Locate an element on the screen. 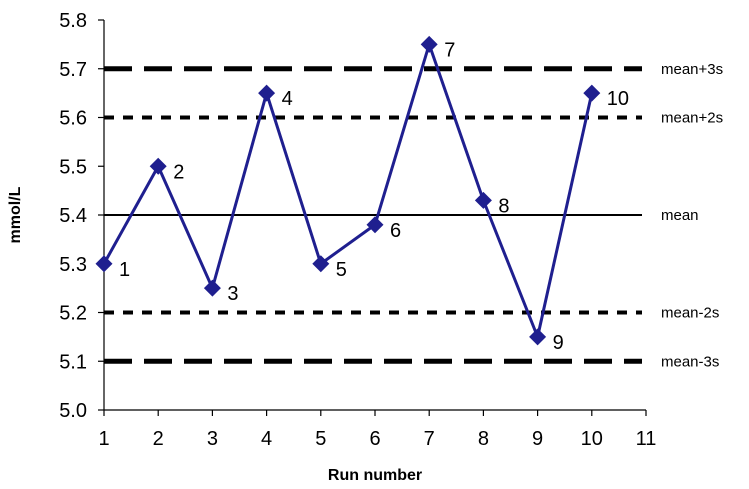  x-tick-label: 8 is located at coordinates (483, 439).